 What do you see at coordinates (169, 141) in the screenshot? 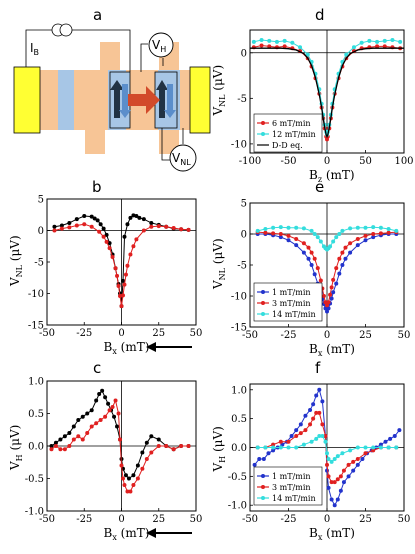
I see `bottom-contact-right` at bounding box center [169, 141].